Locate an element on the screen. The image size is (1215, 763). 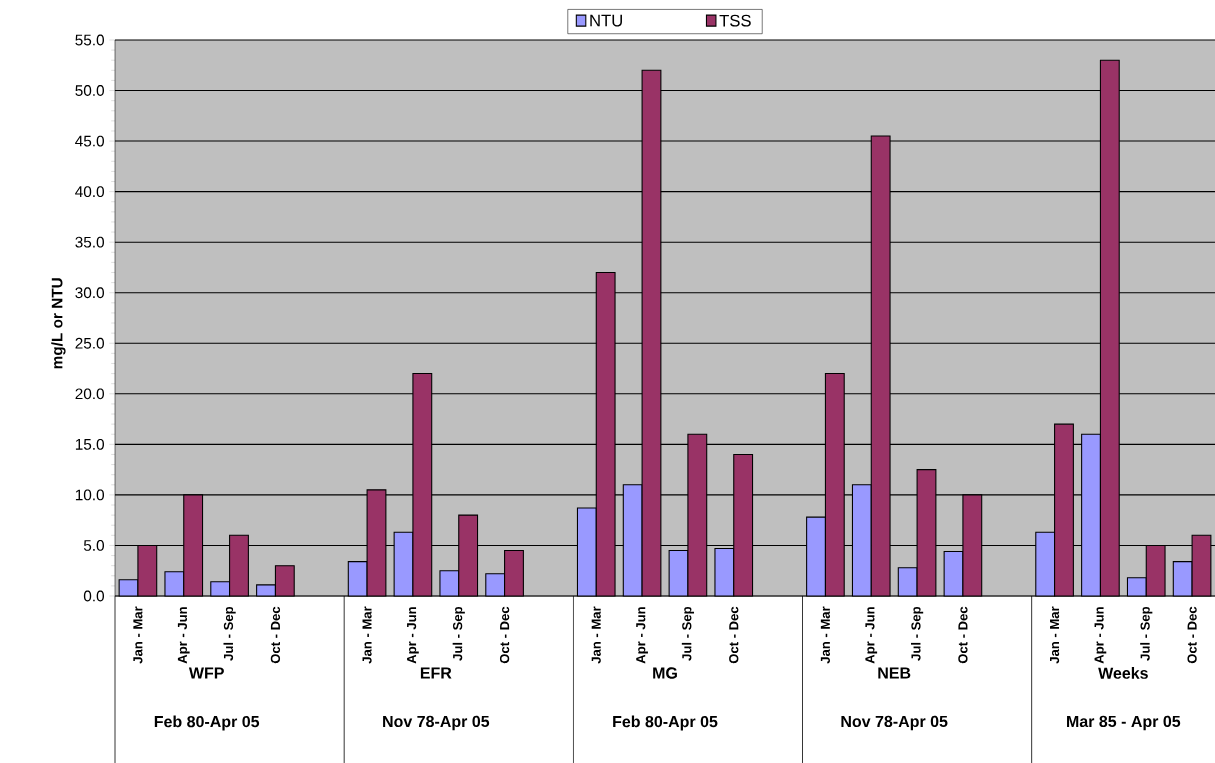
text: Mar 85 - Apr 05 is located at coordinates (1124, 723).